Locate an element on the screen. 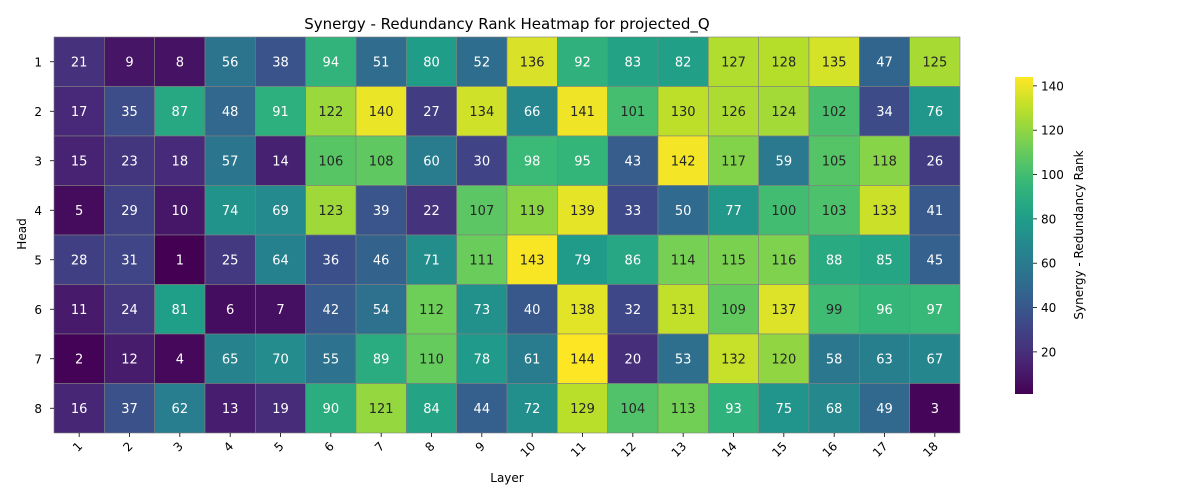  cell-value-label: 83 is located at coordinates (633, 62).